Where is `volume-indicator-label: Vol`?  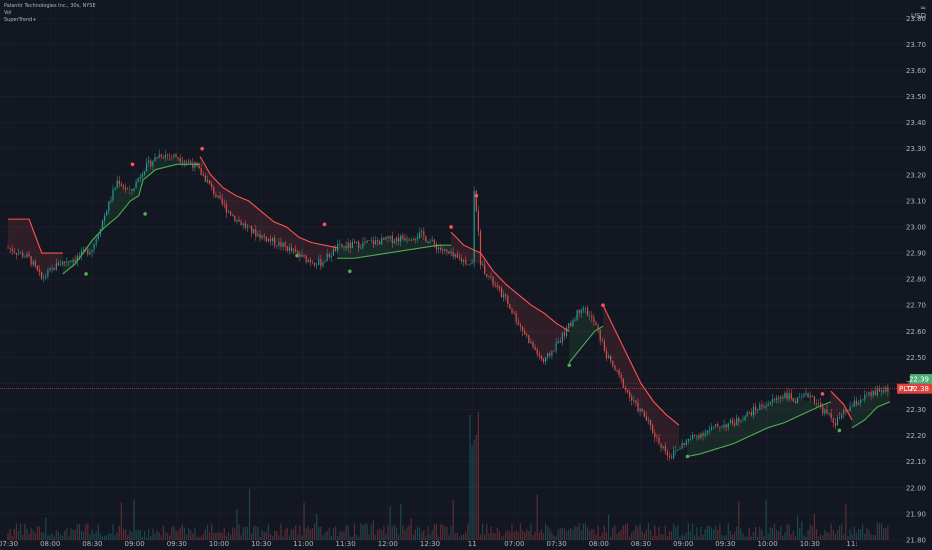 volume-indicator-label: Vol is located at coordinates (8, 13).